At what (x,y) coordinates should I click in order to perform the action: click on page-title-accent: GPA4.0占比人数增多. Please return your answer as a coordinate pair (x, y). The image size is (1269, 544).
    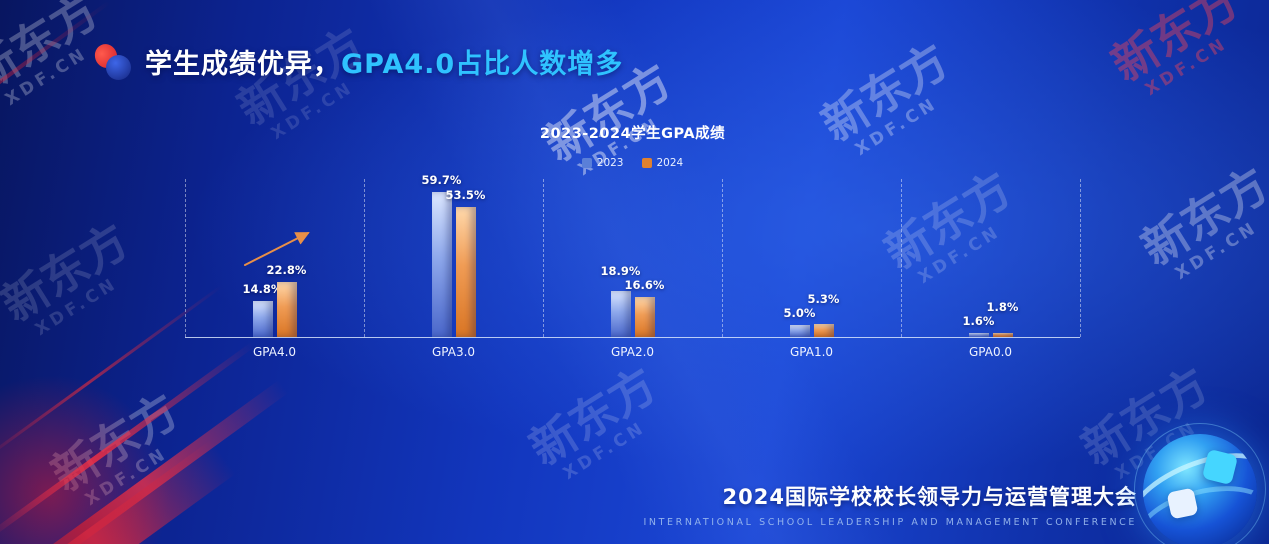
    Looking at the image, I should click on (482, 64).